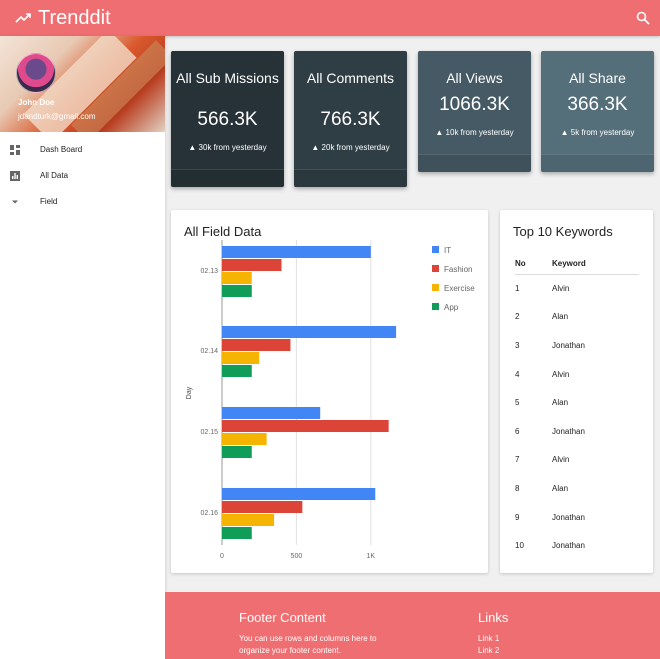 This screenshot has width=660, height=659. What do you see at coordinates (74, 18) in the screenshot?
I see `brand-title: Trenddit` at bounding box center [74, 18].